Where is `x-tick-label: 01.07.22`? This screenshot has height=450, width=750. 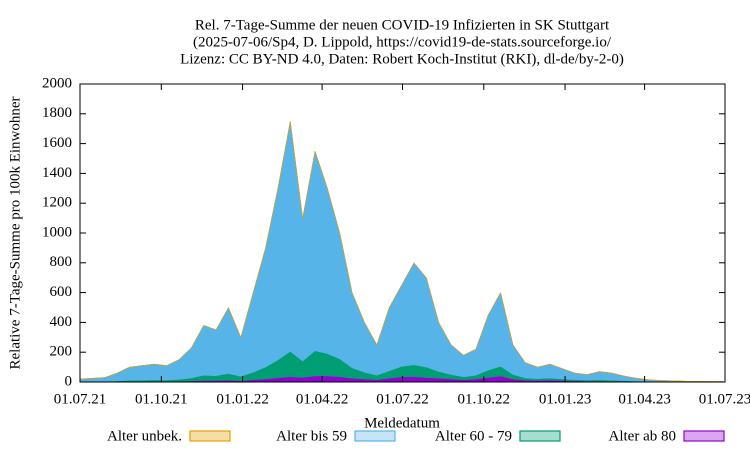
x-tick-label: 01.07.22 is located at coordinates (402, 399).